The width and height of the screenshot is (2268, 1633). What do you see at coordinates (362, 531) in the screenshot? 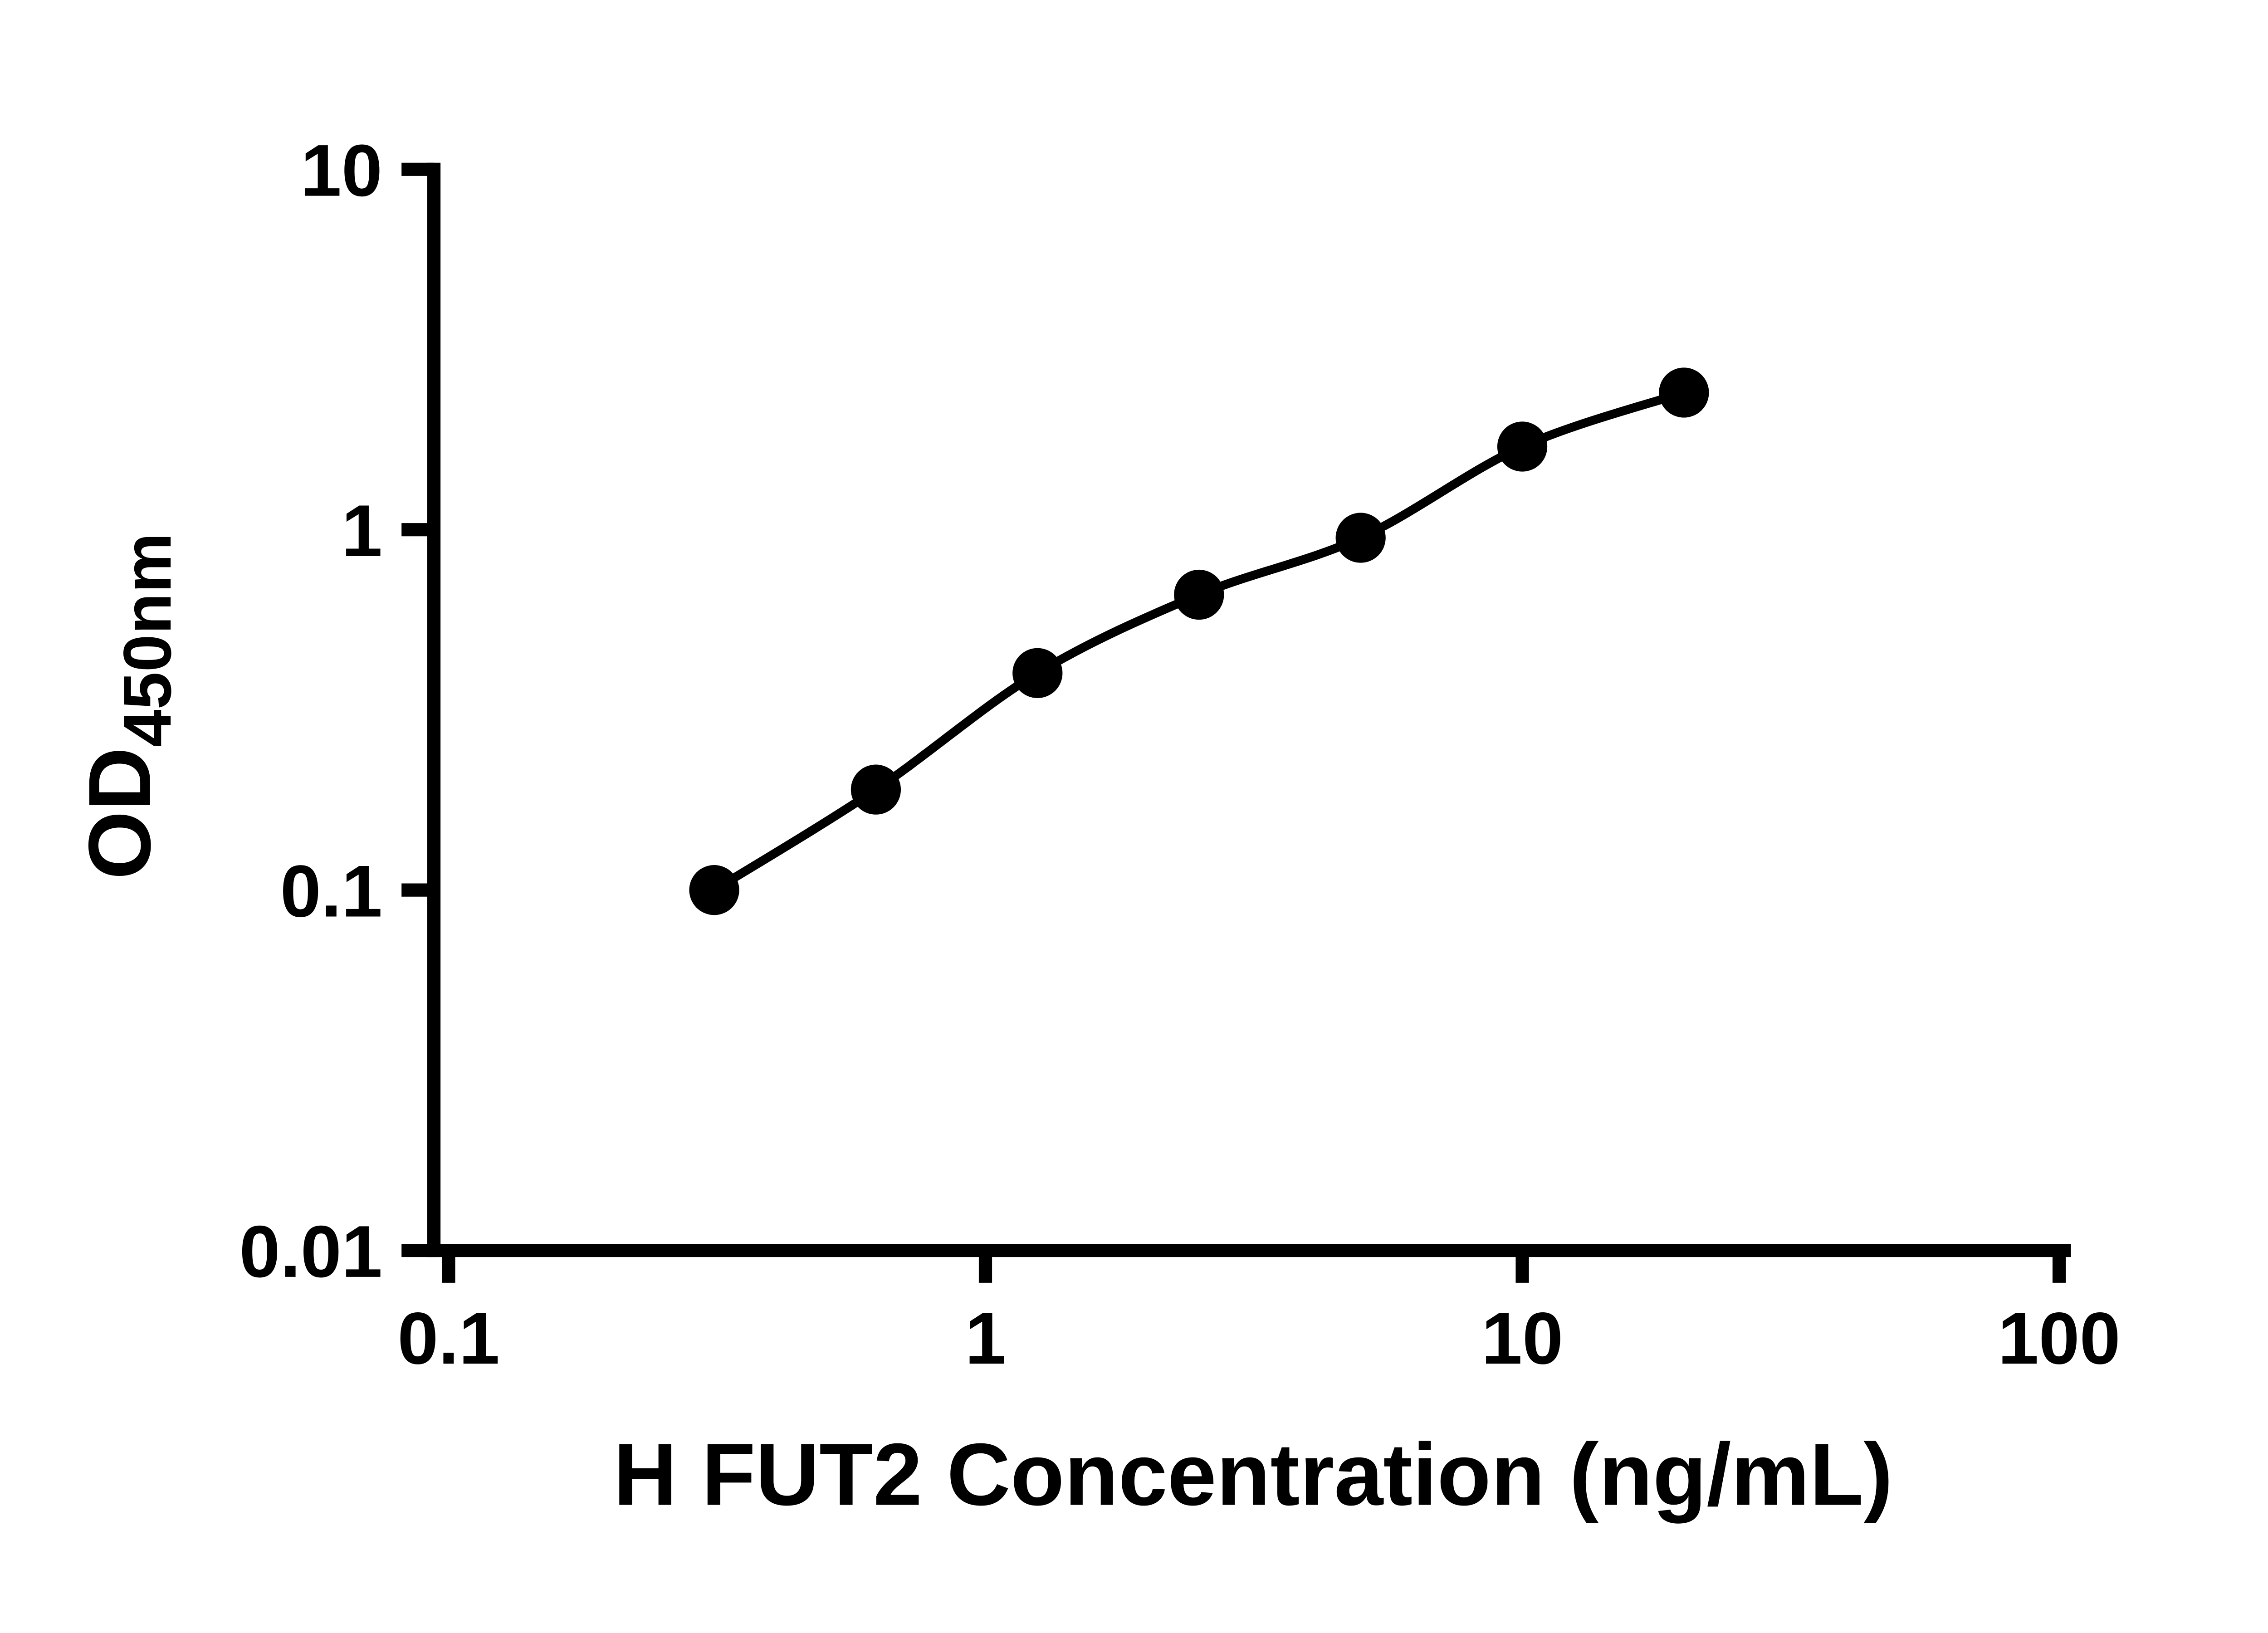
I see `y-tick-label: 1` at bounding box center [362, 531].